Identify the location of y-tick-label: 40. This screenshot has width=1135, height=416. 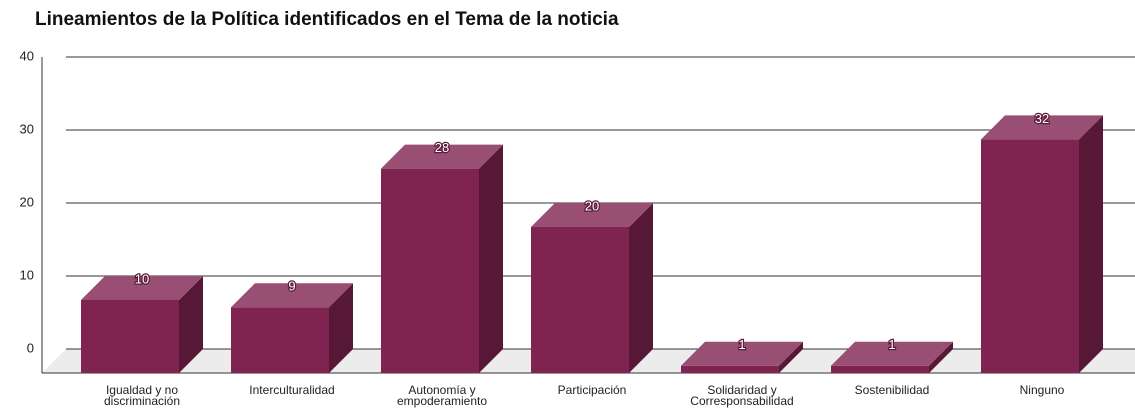
(27, 55).